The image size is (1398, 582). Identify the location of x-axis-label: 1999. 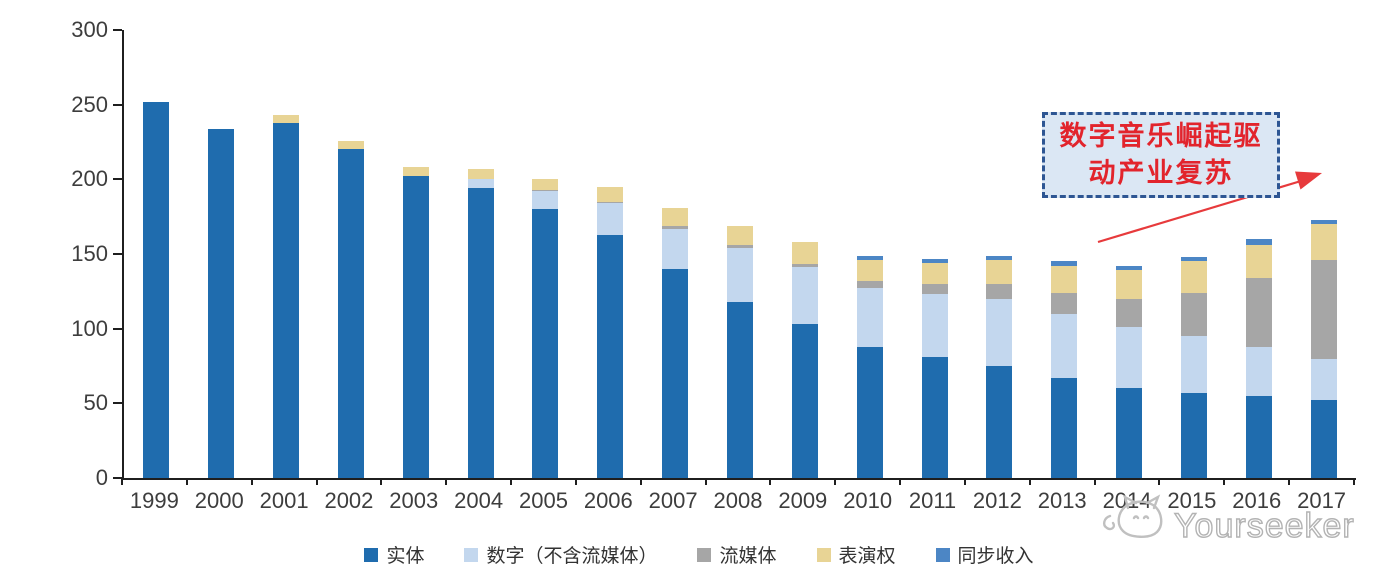
(154, 500).